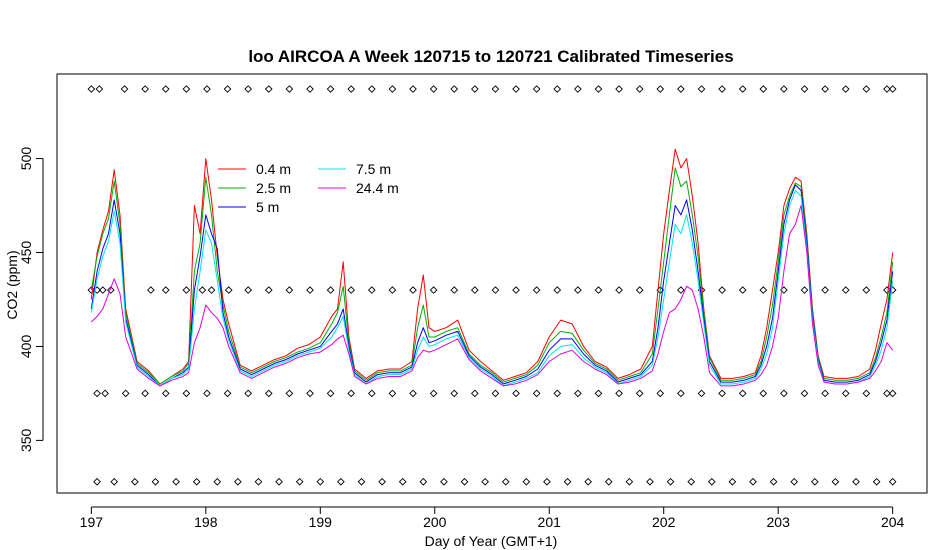  What do you see at coordinates (273, 169) in the screenshot?
I see `legend-label: 0.4 m` at bounding box center [273, 169].